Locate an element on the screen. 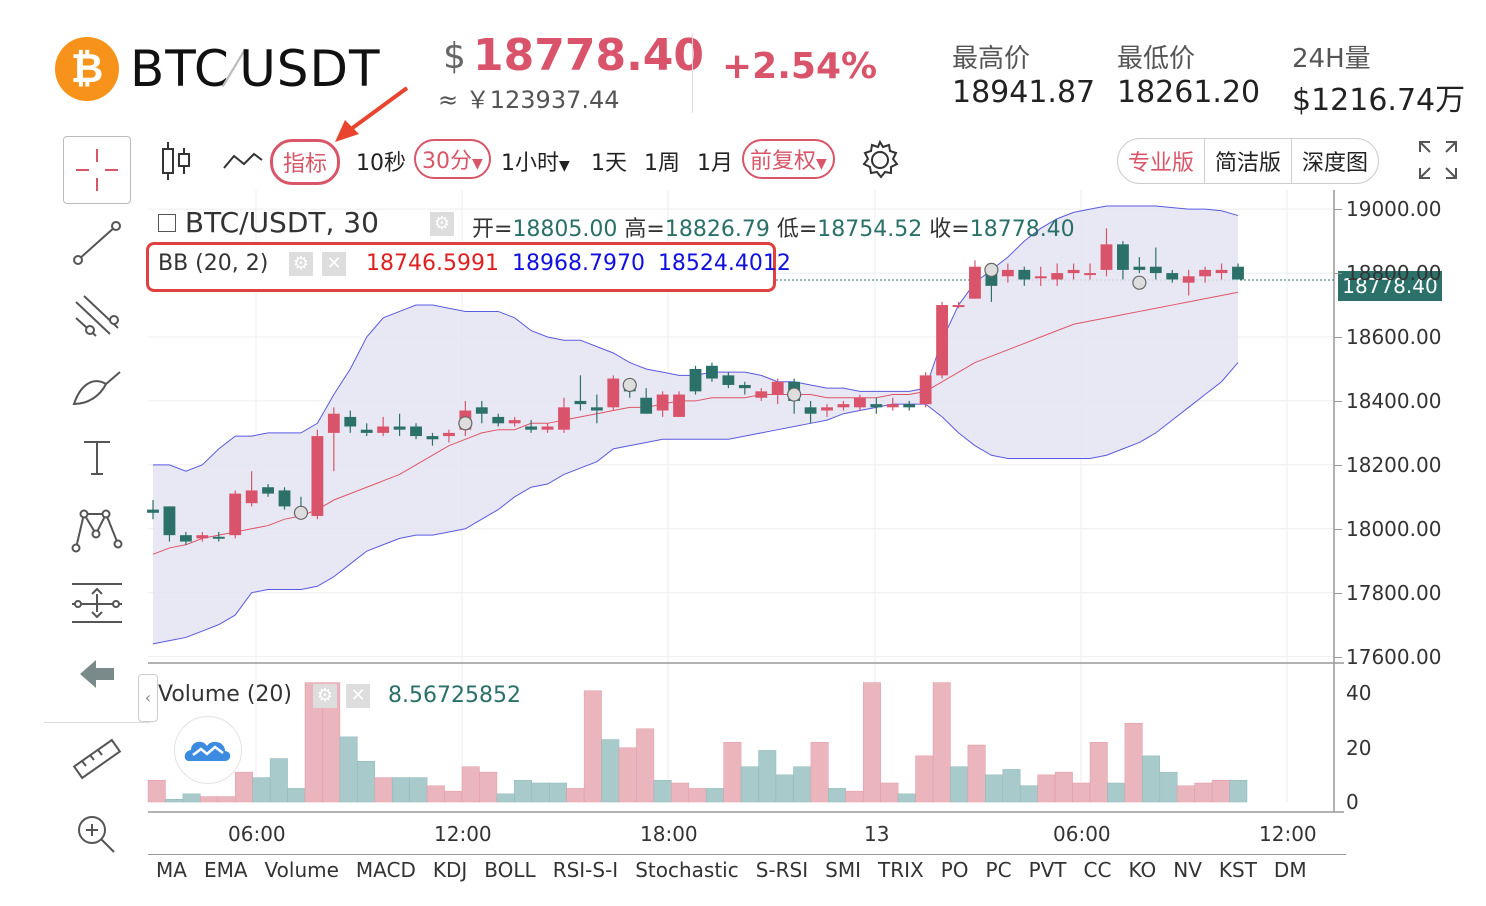  indicator-tab-nv: NV is located at coordinates (1187, 870).